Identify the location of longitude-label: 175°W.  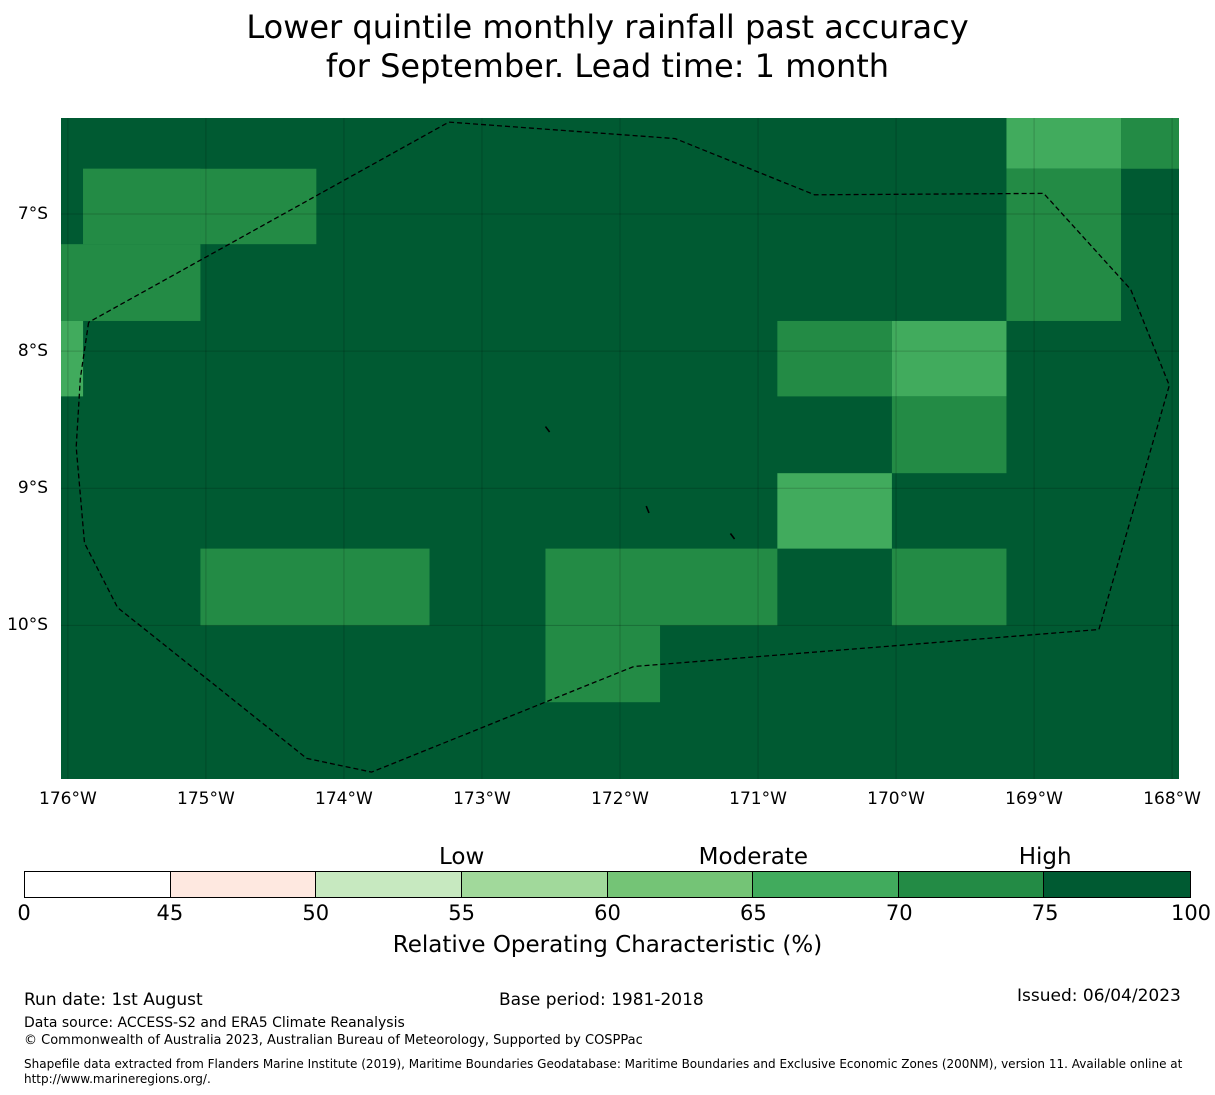
(206, 799).